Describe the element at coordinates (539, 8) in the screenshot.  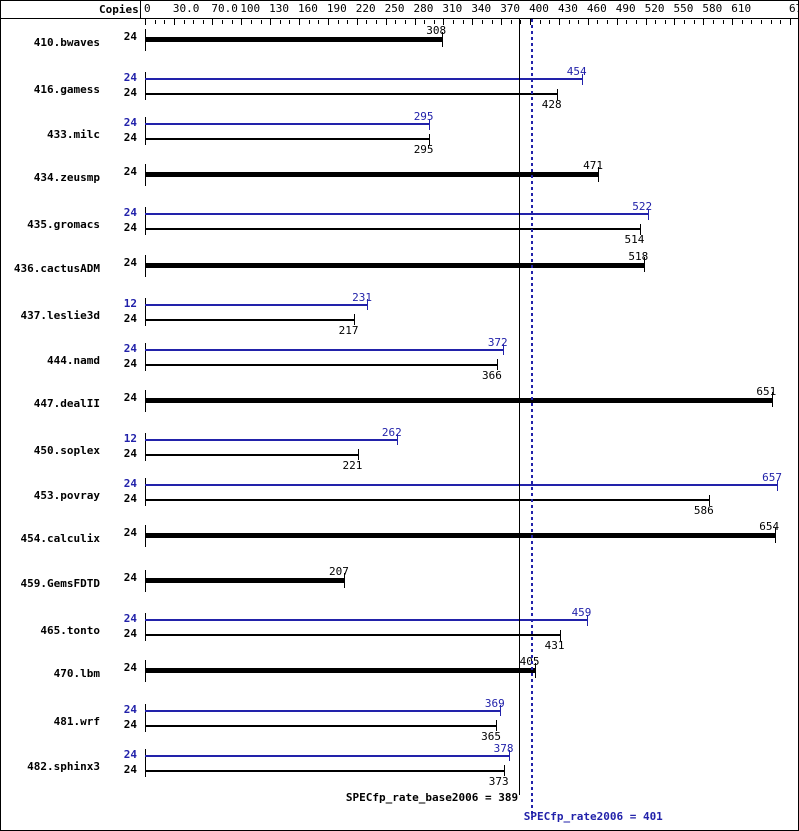
I see `x-axis-tick-label: 400` at that location.